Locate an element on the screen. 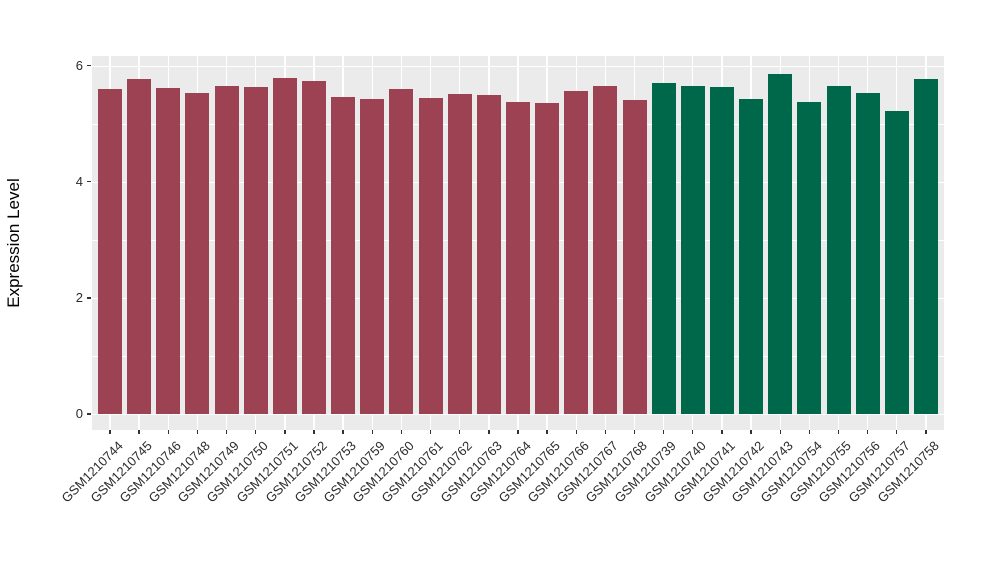 This screenshot has height=580, width=1000. bar-GSM1210739 is located at coordinates (663, 248).